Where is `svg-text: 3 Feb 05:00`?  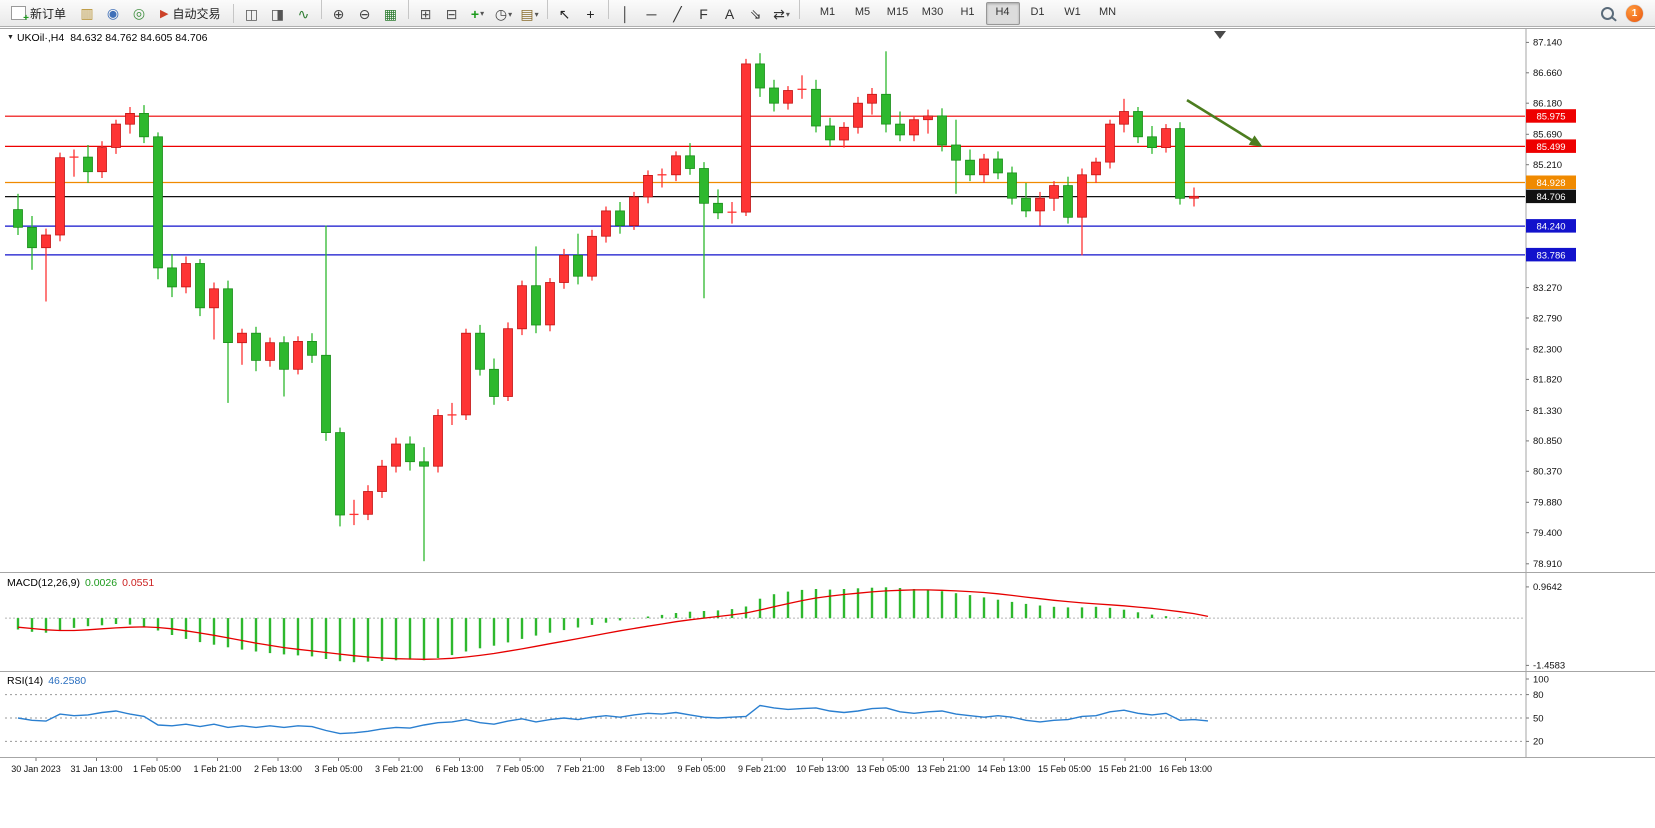
svg-text: 3 Feb 05:00 is located at coordinates (338, 769).